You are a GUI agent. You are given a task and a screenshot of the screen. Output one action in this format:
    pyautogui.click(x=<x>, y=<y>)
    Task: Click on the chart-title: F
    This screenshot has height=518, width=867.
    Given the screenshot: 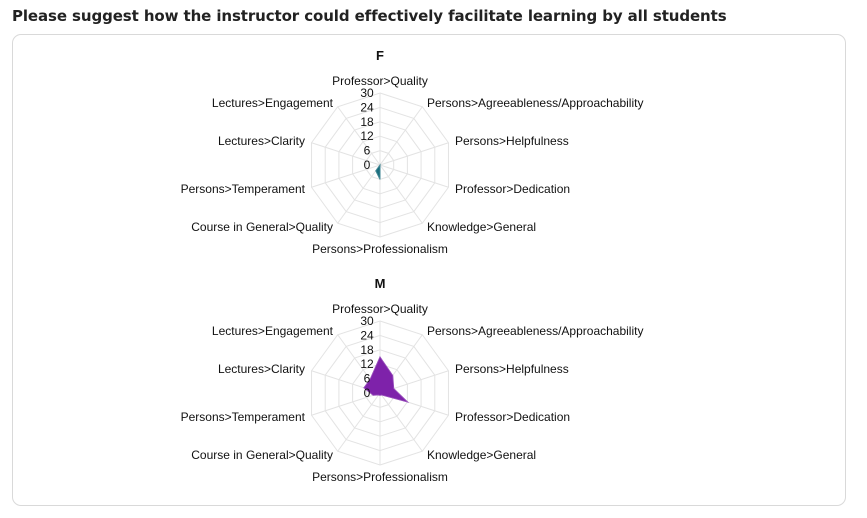 What is the action you would take?
    pyautogui.click(x=380, y=55)
    